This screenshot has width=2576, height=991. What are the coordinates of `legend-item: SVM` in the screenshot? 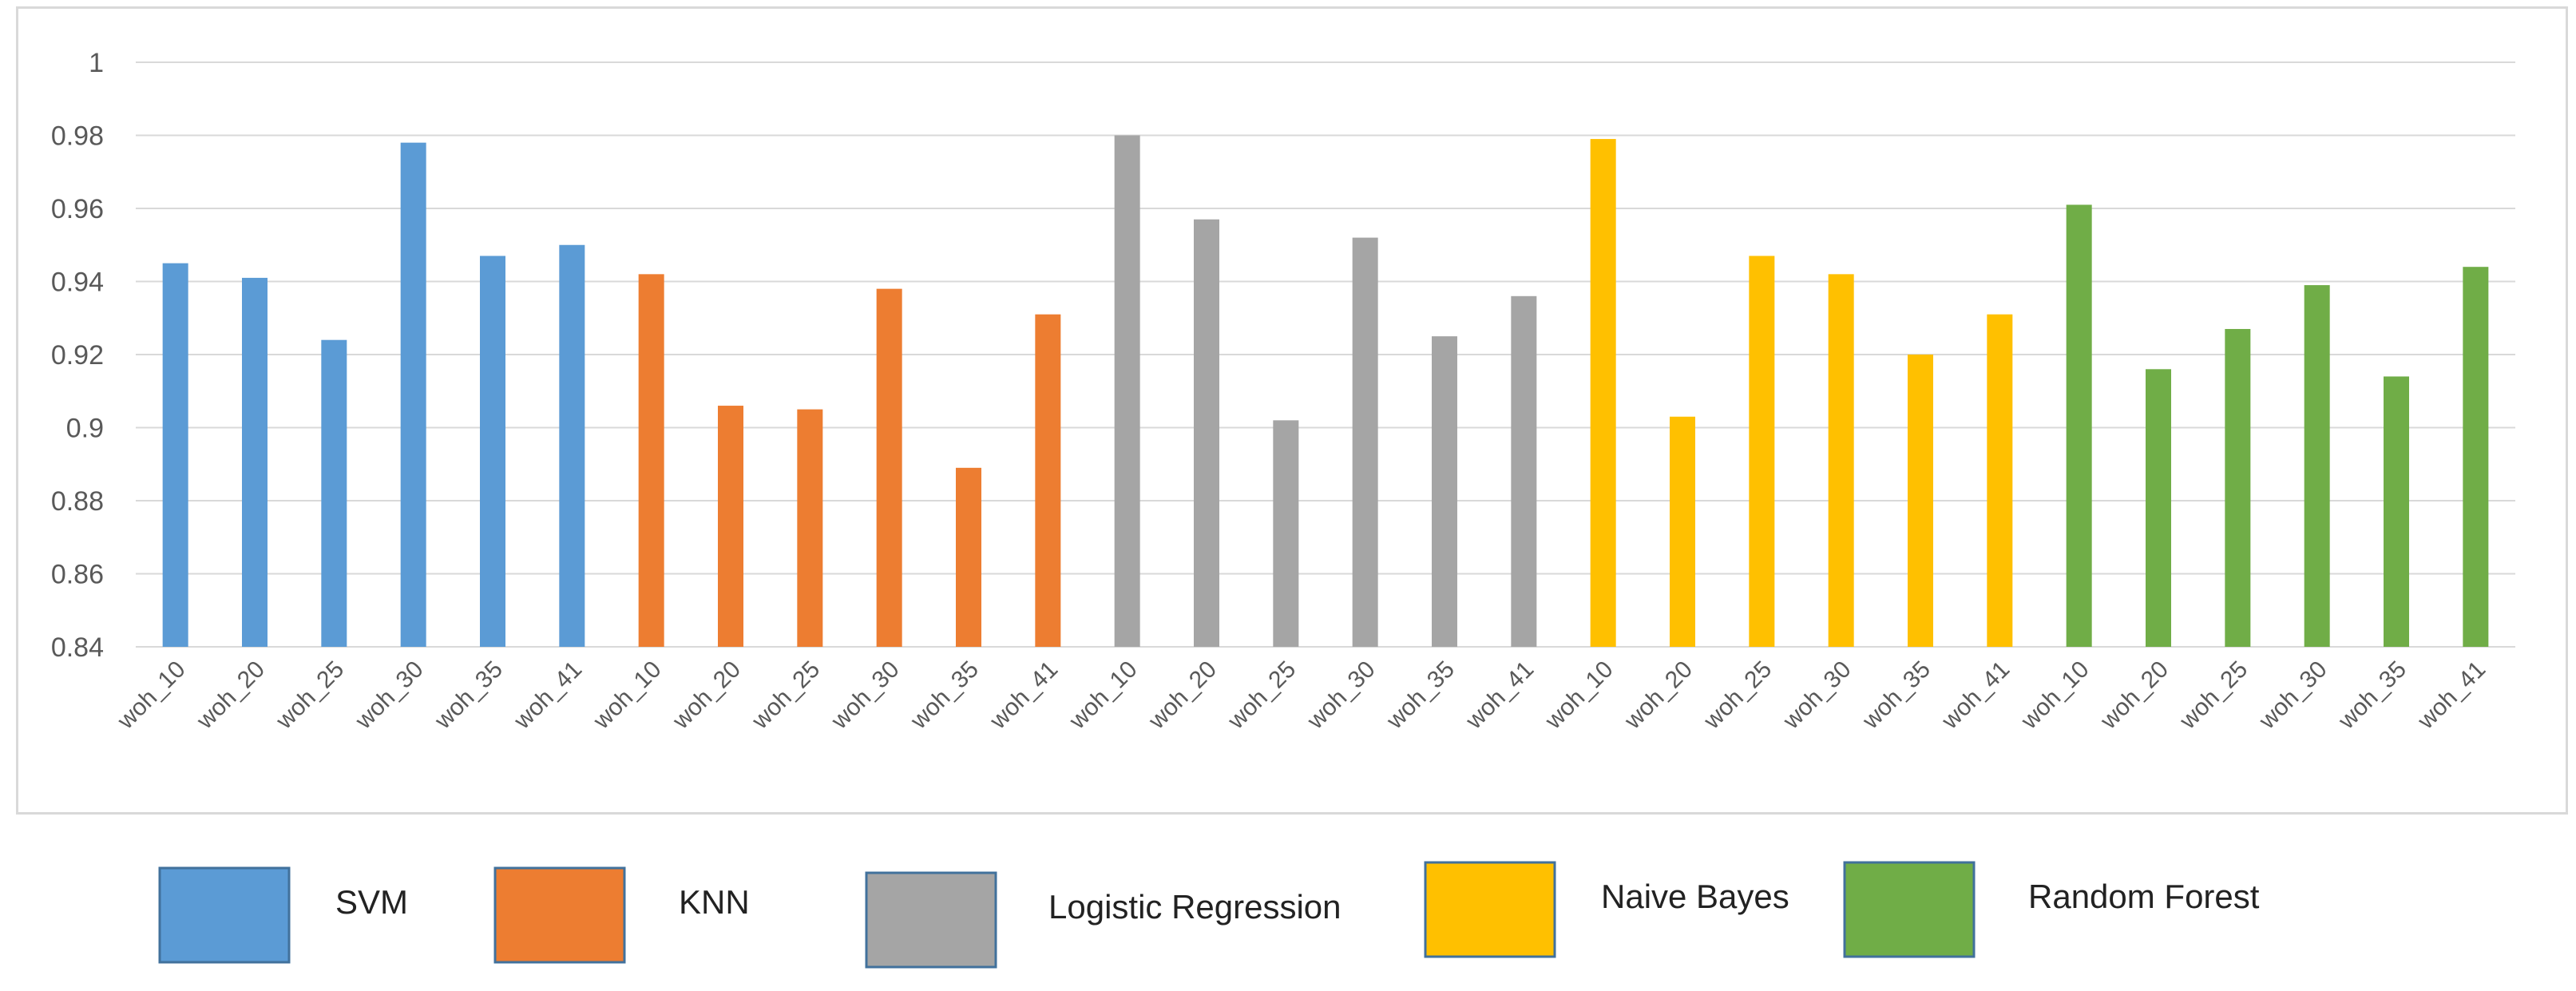 It's located at (283, 915).